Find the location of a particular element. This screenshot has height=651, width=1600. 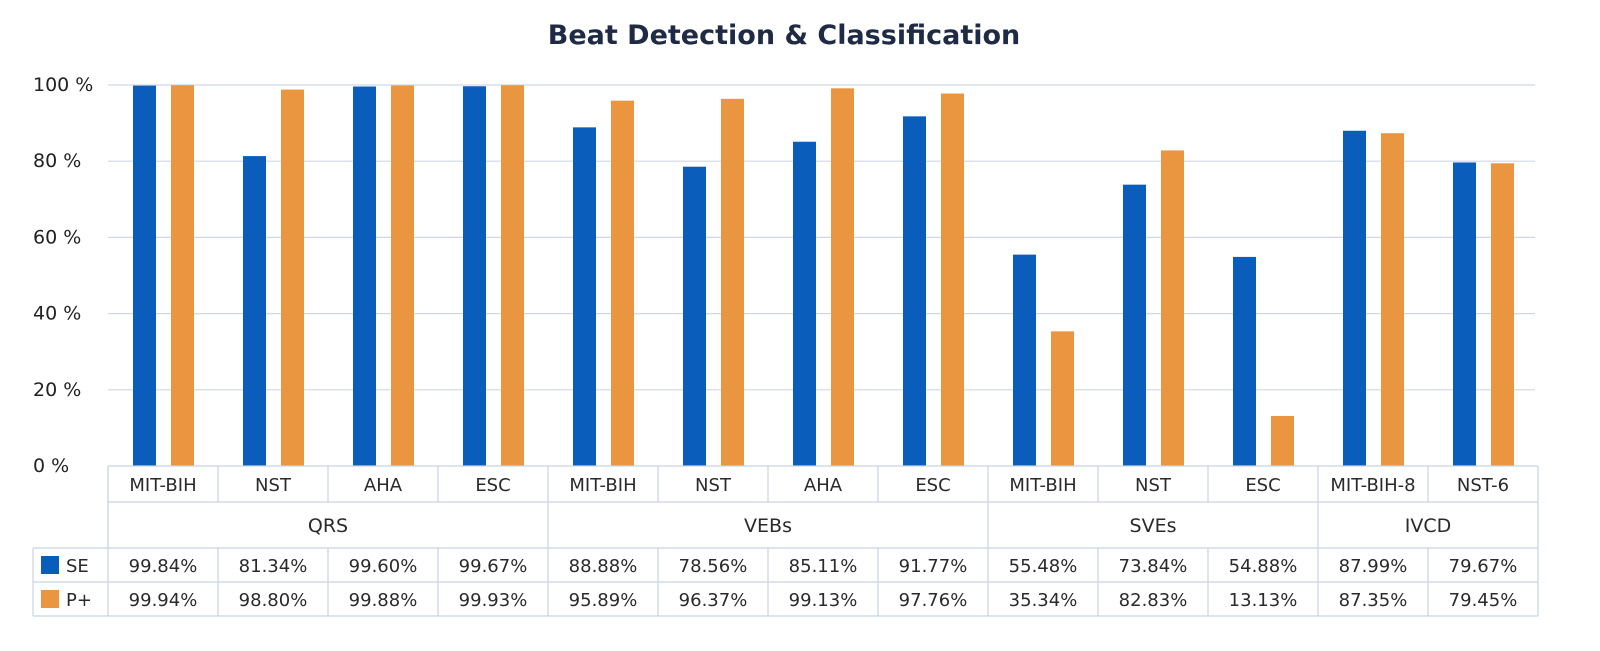

data-label: 54.88% is located at coordinates (1263, 566).